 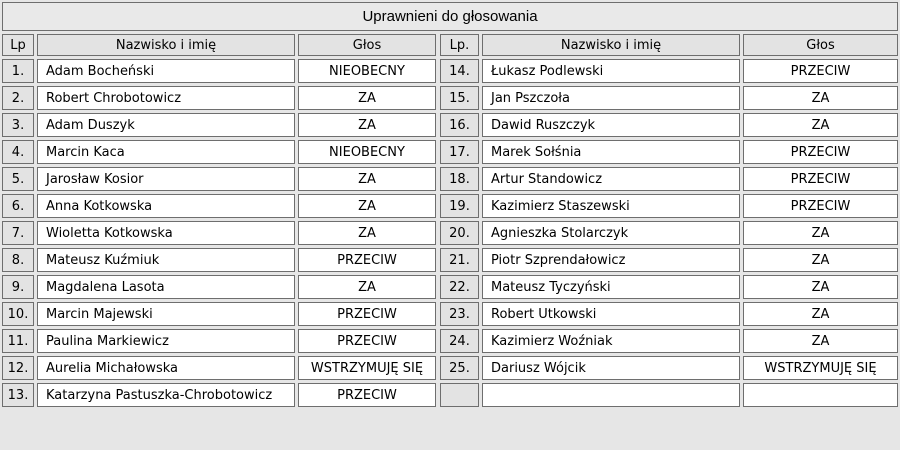 What do you see at coordinates (166, 314) in the screenshot?
I see `name-cell: Marcin Majewski` at bounding box center [166, 314].